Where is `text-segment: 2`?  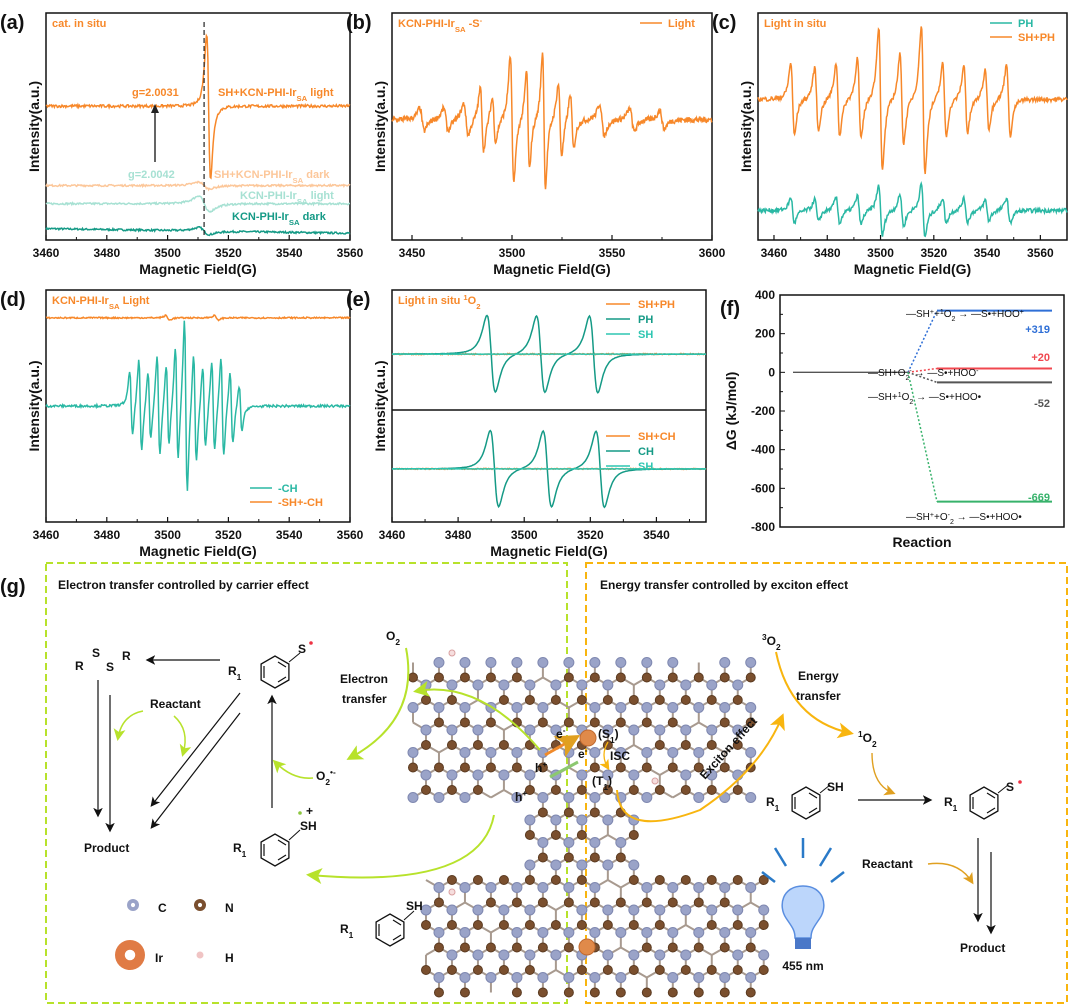
text-segment: 2 is located at coordinates (952, 522).